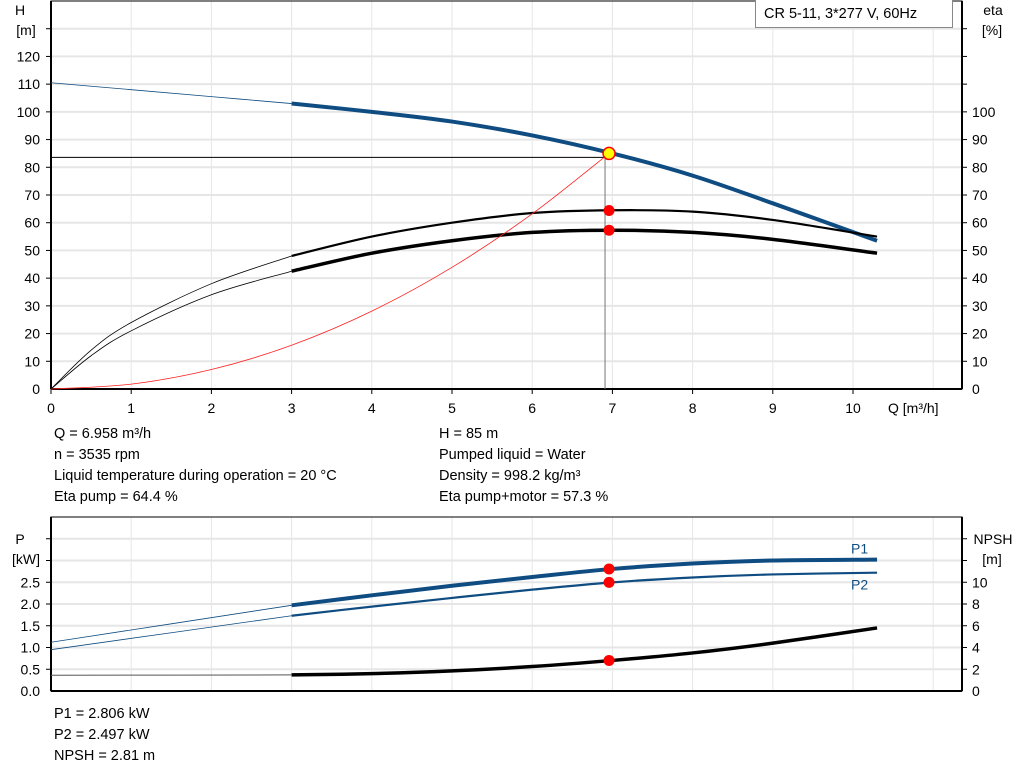 Image resolution: width=1024 pixels, height=781 pixels. I want to click on eta-total-curve-extrapolated, so click(171, 330).